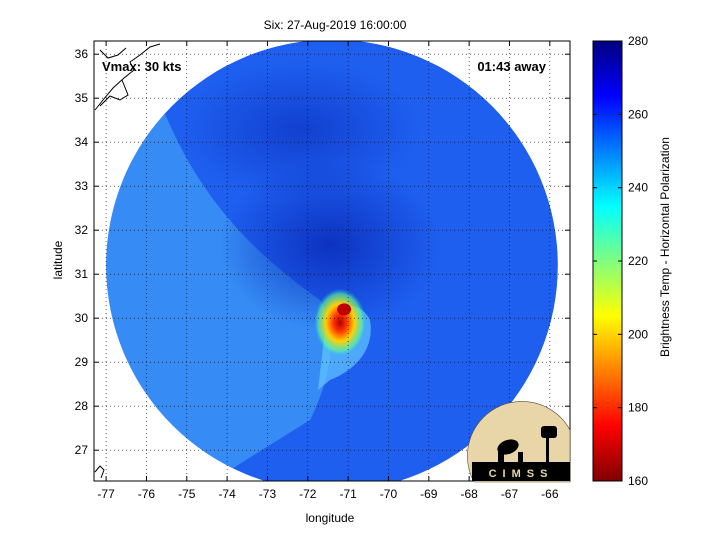 This screenshot has width=720, height=540. What do you see at coordinates (638, 41) in the screenshot?
I see `colorbar-tick-label: 280` at bounding box center [638, 41].